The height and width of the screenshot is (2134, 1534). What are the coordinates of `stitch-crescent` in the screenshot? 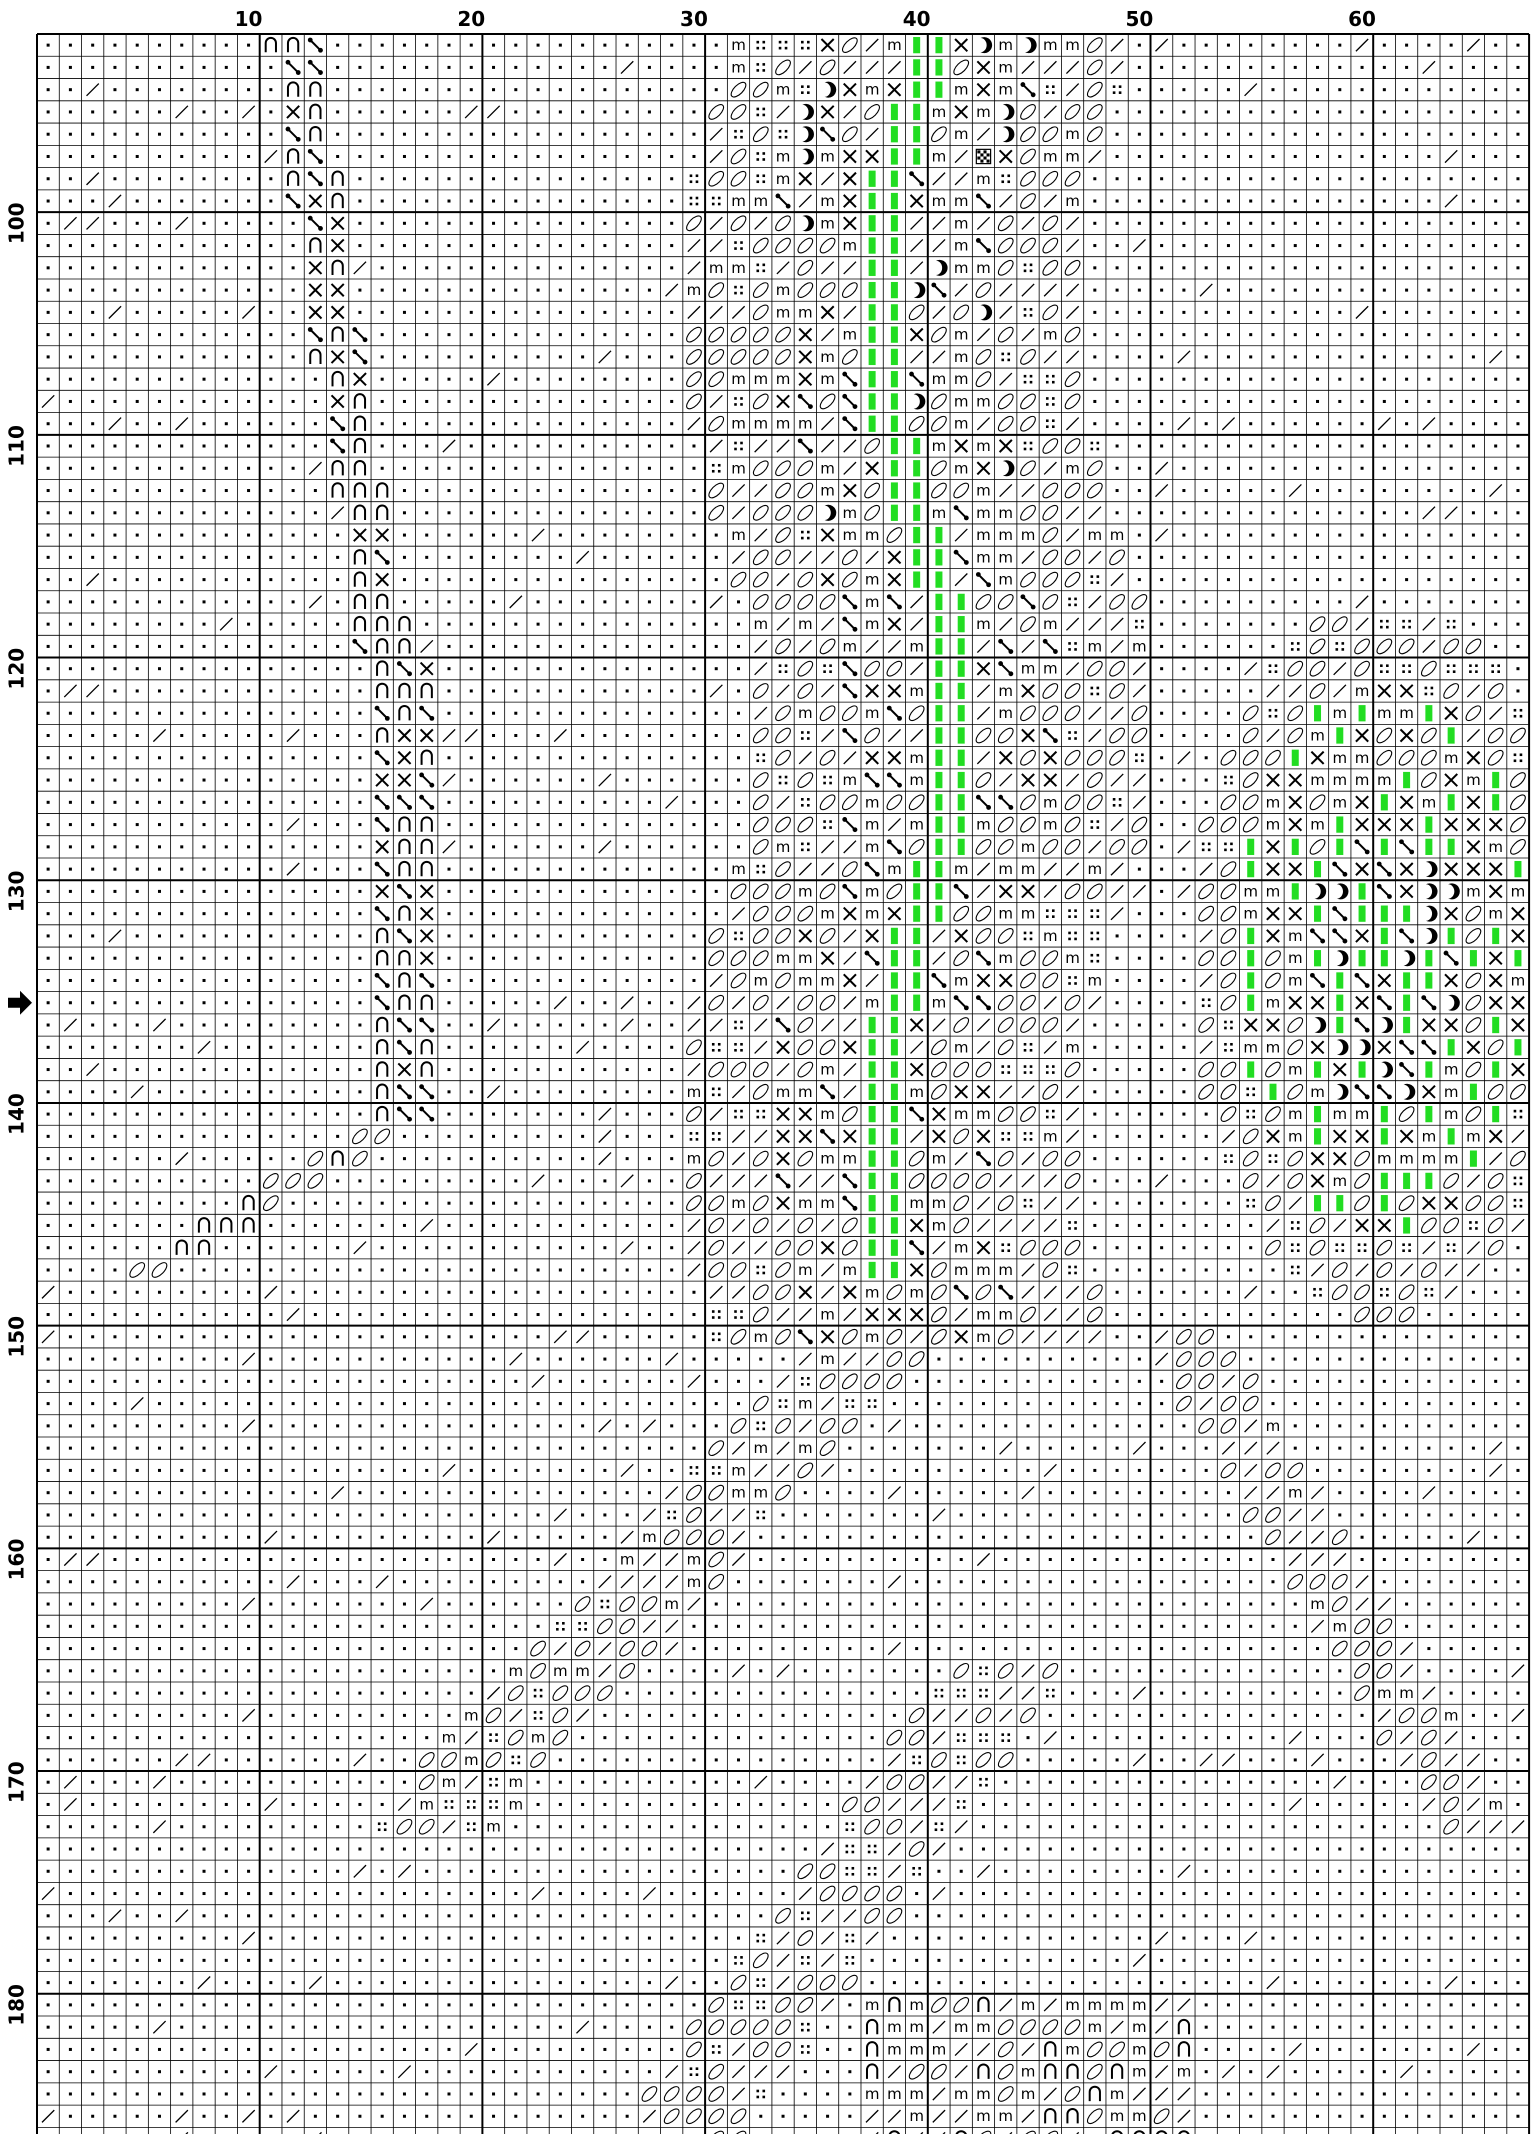 It's located at (1008, 134).